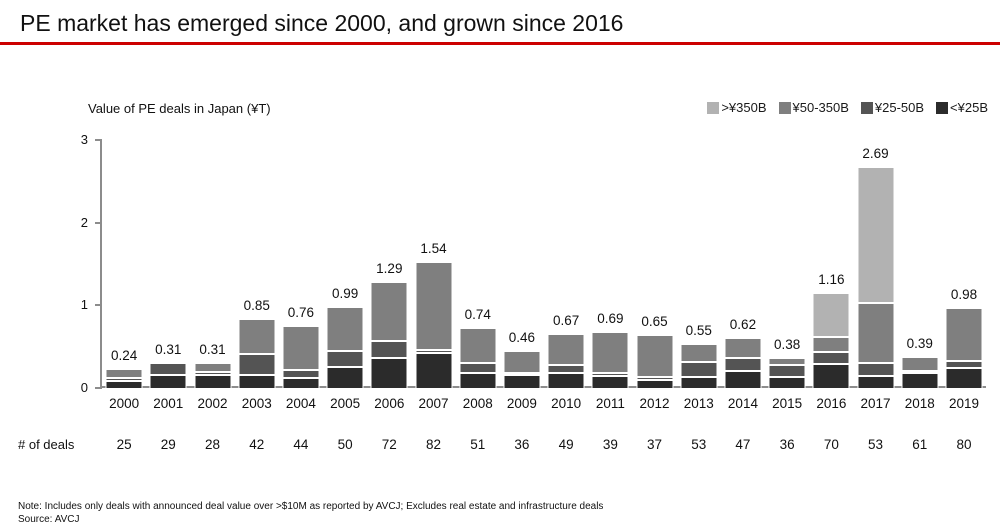  I want to click on bar-value-label-2005: 0.99, so click(345, 294).